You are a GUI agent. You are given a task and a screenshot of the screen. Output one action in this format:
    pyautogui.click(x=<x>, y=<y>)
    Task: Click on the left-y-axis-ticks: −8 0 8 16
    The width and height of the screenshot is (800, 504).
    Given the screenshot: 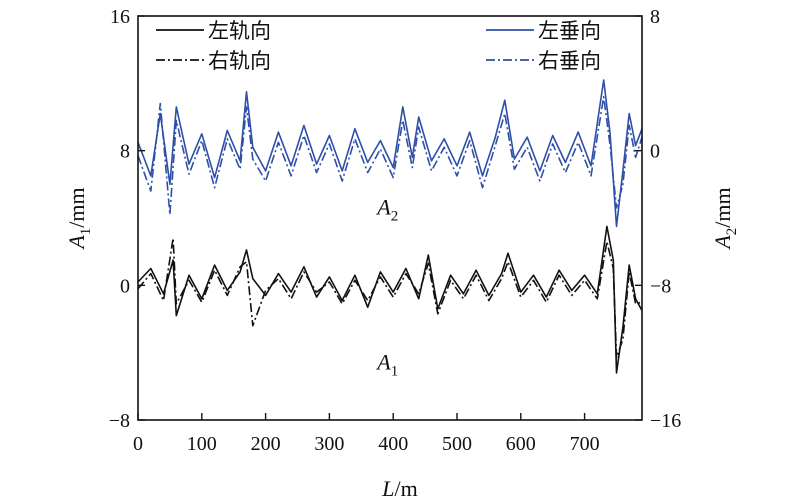 What is the action you would take?
    pyautogui.click(x=127, y=219)
    